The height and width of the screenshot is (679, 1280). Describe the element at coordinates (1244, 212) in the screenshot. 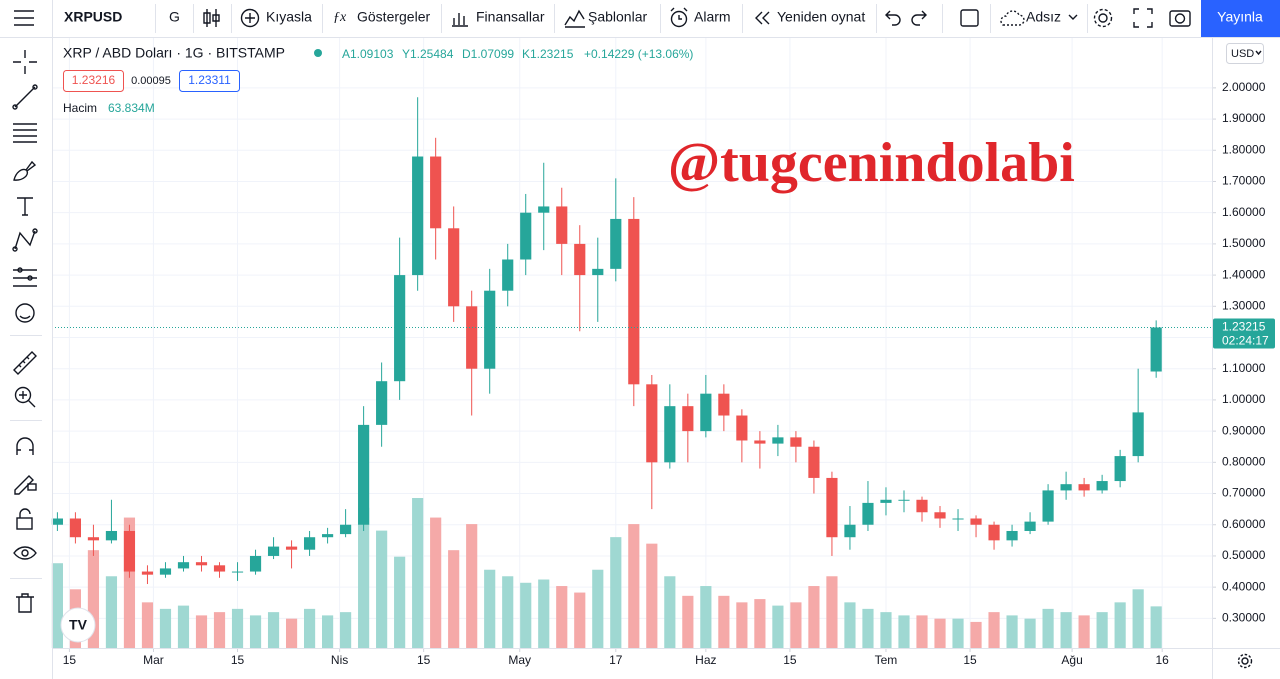

I see `y-tick-label: 1.60000` at that location.